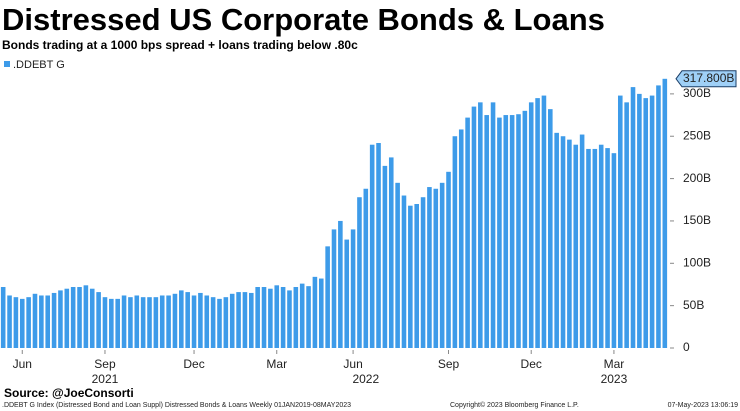 This screenshot has height=411, width=740. Describe the element at coordinates (697, 220) in the screenshot. I see `y-tick-label: 150B` at that location.